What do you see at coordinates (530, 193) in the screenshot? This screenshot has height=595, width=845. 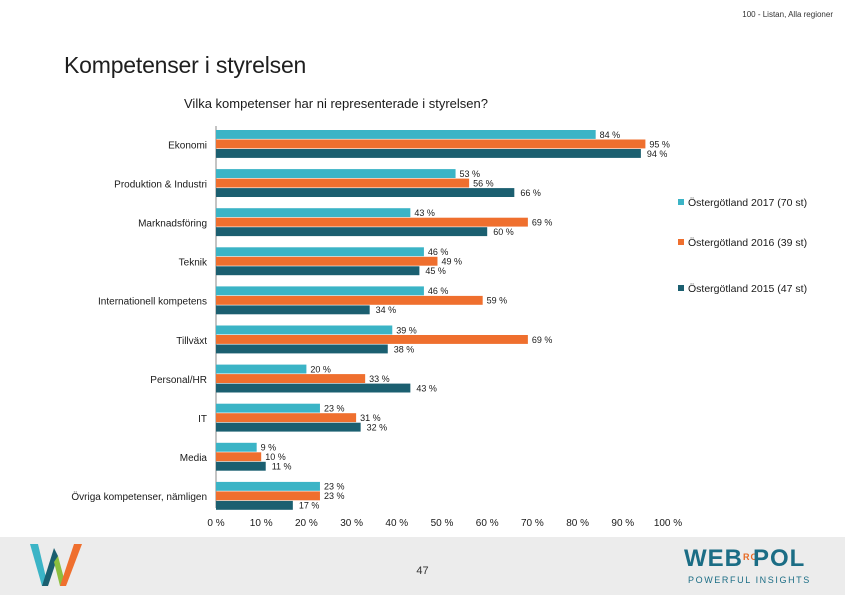 I see `bar-value-label: 66 %` at bounding box center [530, 193].